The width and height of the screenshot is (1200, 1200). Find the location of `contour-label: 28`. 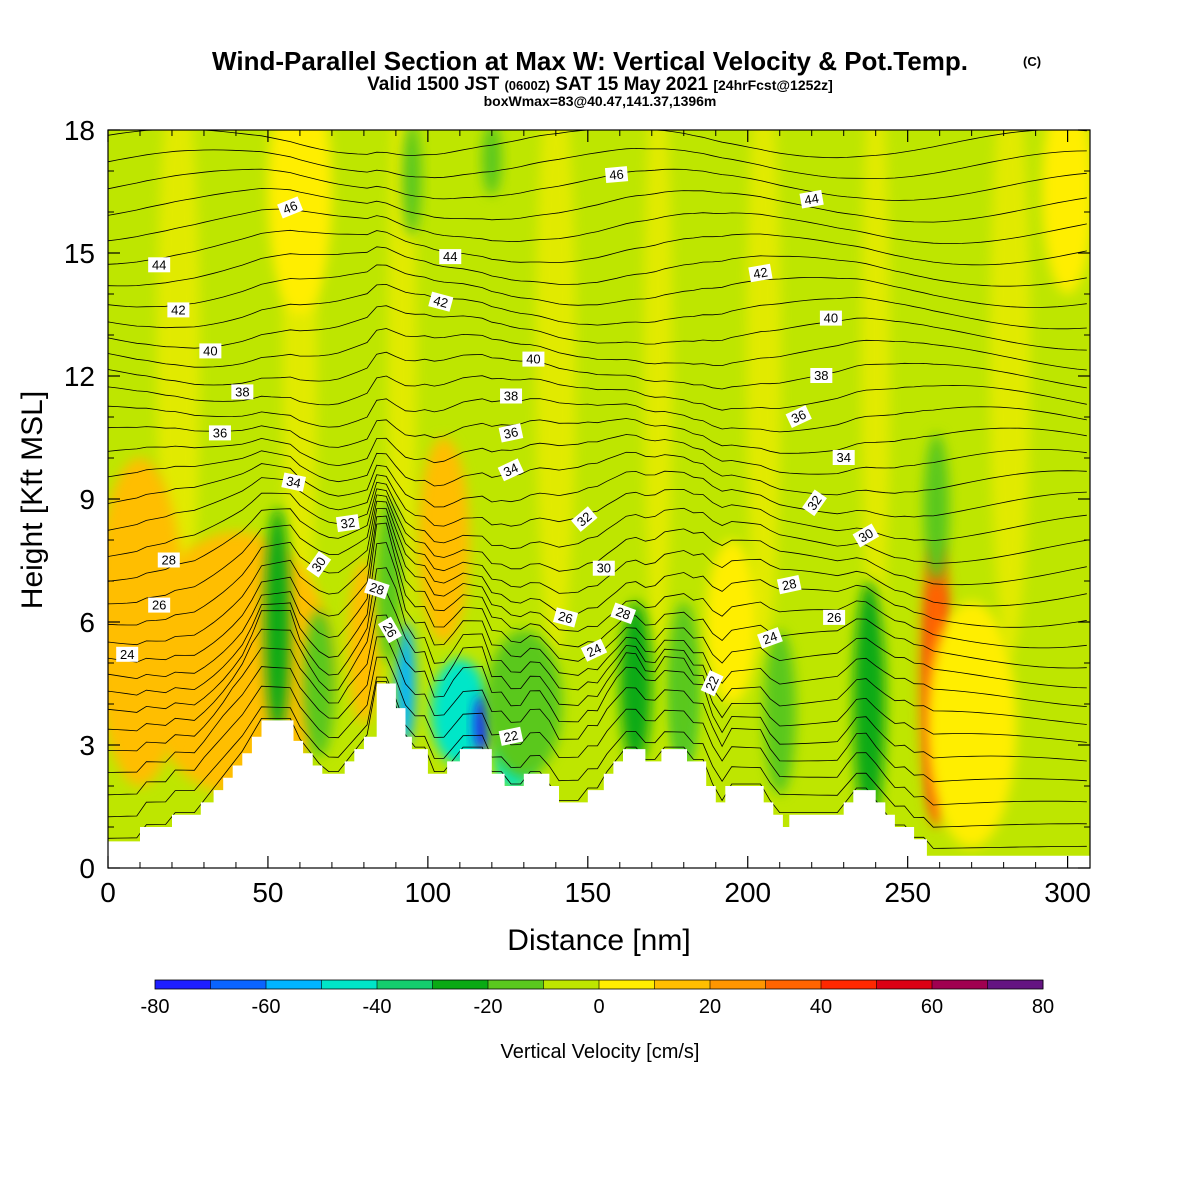

contour-label: 28 is located at coordinates (789, 584).